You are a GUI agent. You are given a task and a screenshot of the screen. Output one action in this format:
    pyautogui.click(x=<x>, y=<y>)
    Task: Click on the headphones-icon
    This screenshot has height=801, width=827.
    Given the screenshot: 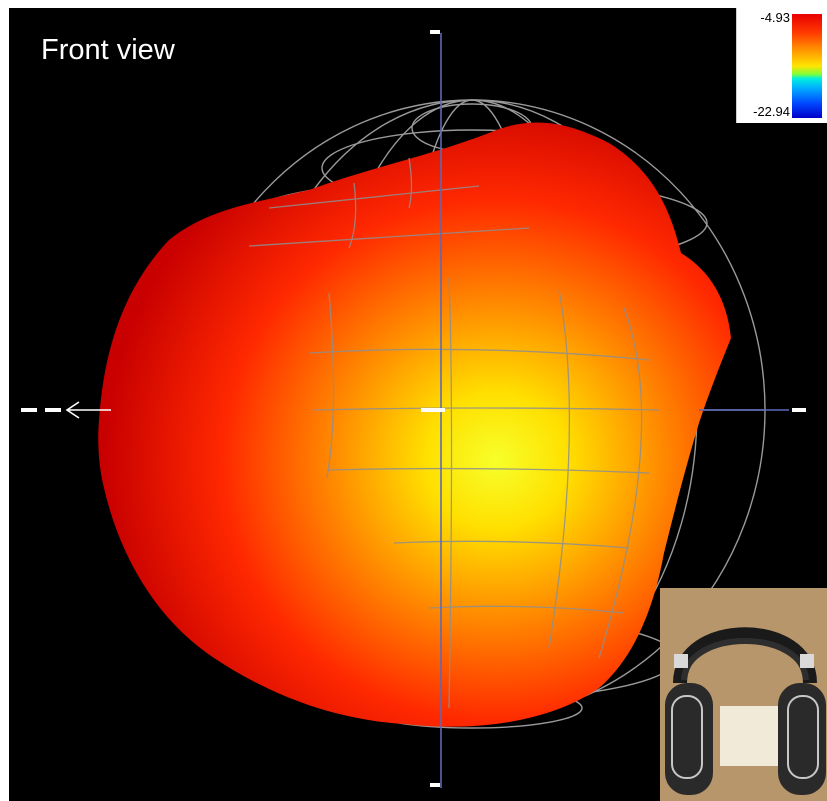 What is the action you would take?
    pyautogui.click(x=743, y=694)
    